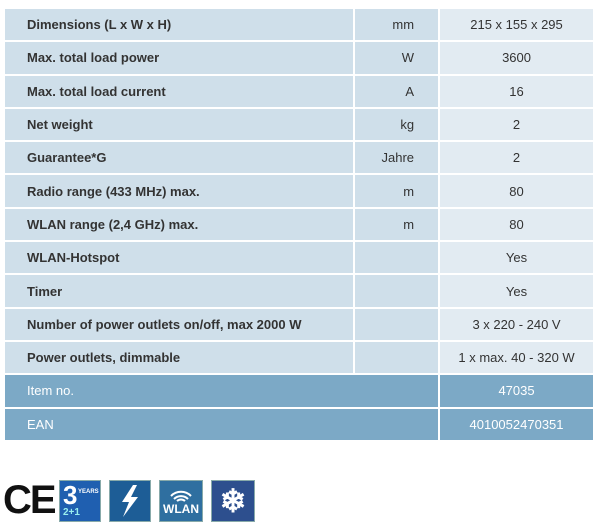 The height and width of the screenshot is (523, 600). I want to click on table-row: WLAN-Hotspot Yes, so click(299, 258).